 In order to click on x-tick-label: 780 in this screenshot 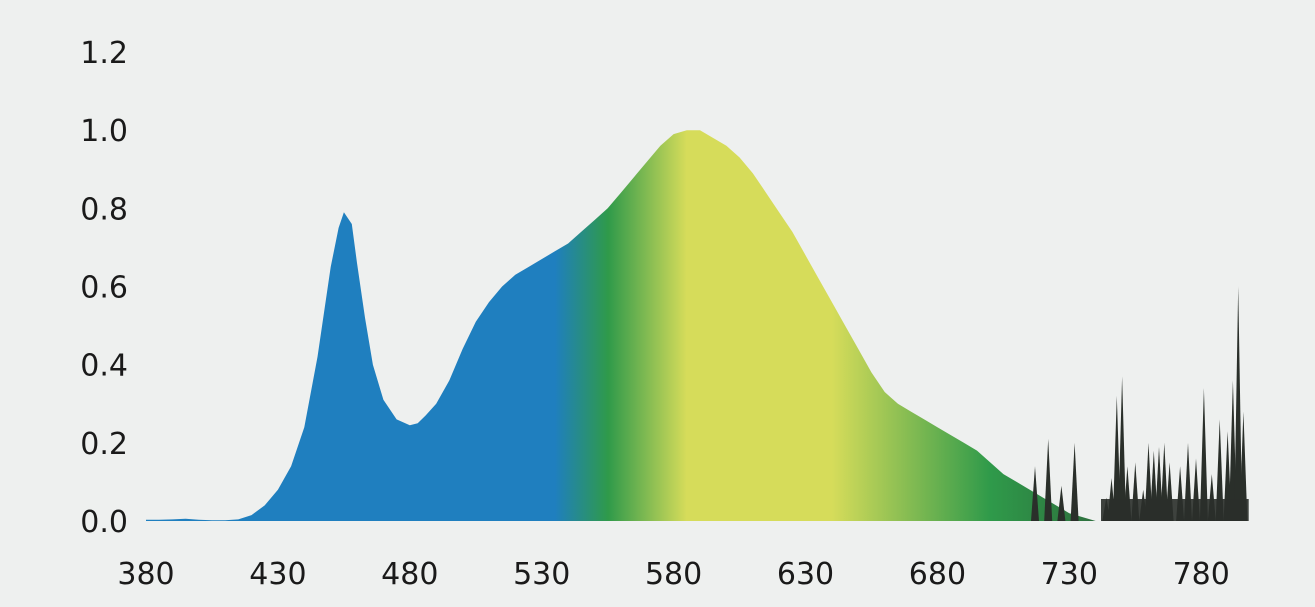, I will do `click(1201, 574)`.